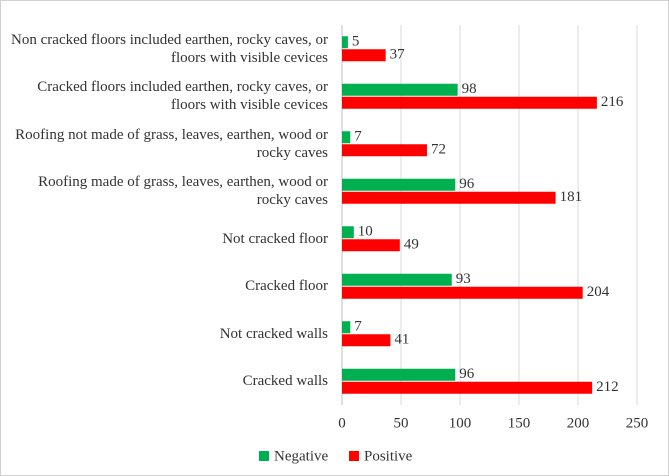  What do you see at coordinates (285, 381) in the screenshot?
I see `y-tick-label: Cracked walls` at bounding box center [285, 381].